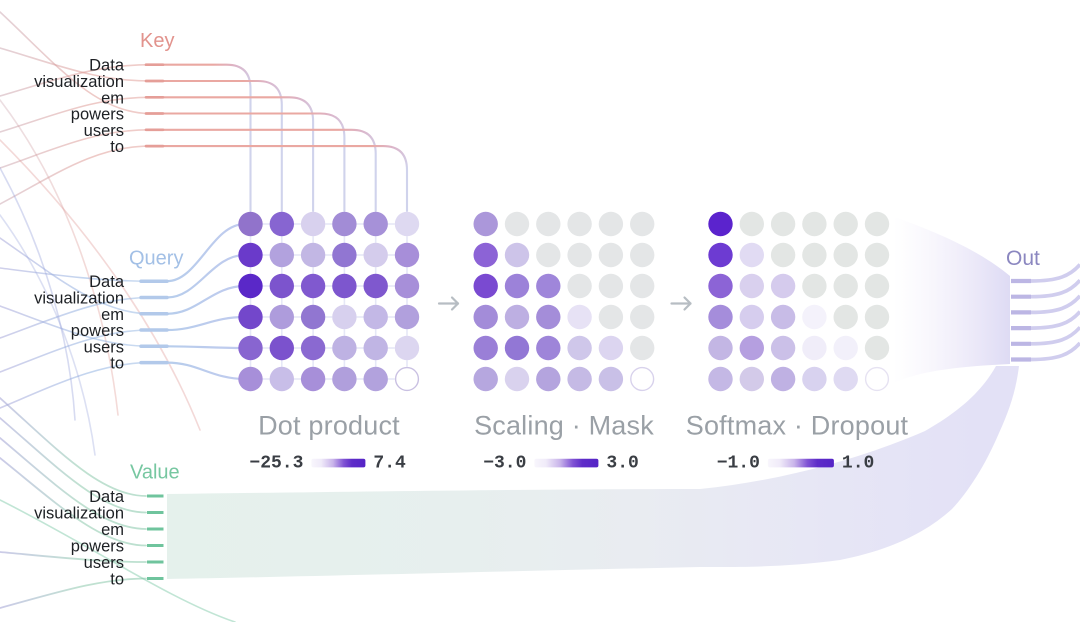 The image size is (1080, 622). I want to click on svg-text: 3.0, so click(622, 464).